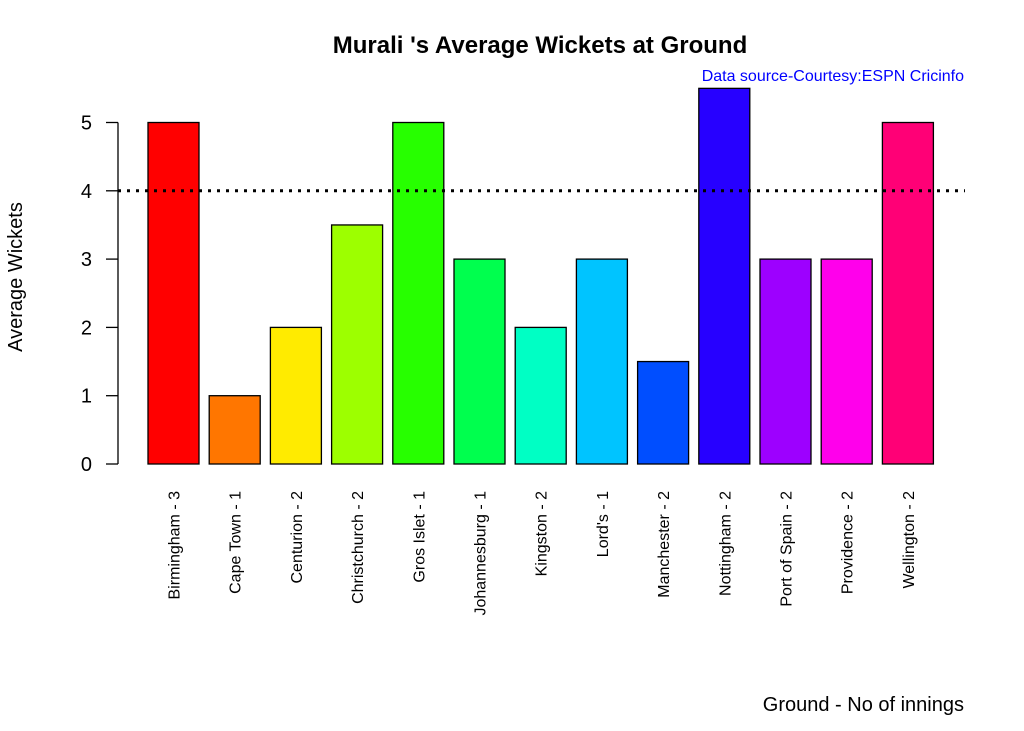 The height and width of the screenshot is (731, 1024). Describe the element at coordinates (863, 705) in the screenshot. I see `x-axis-label: Ground - No of innings` at that location.